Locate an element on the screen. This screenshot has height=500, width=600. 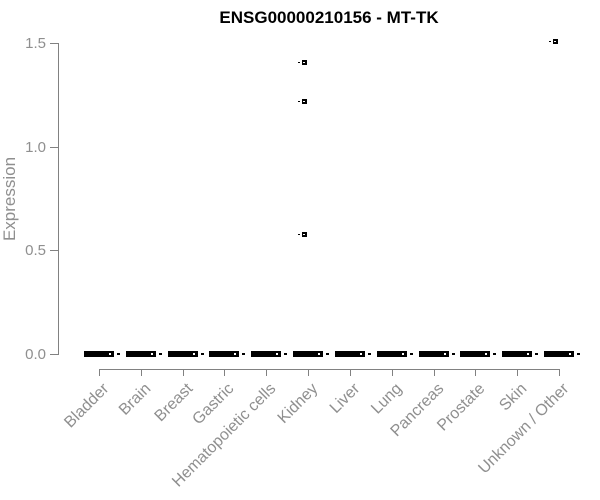
y-axis-label: Expression is located at coordinates (9, 199).